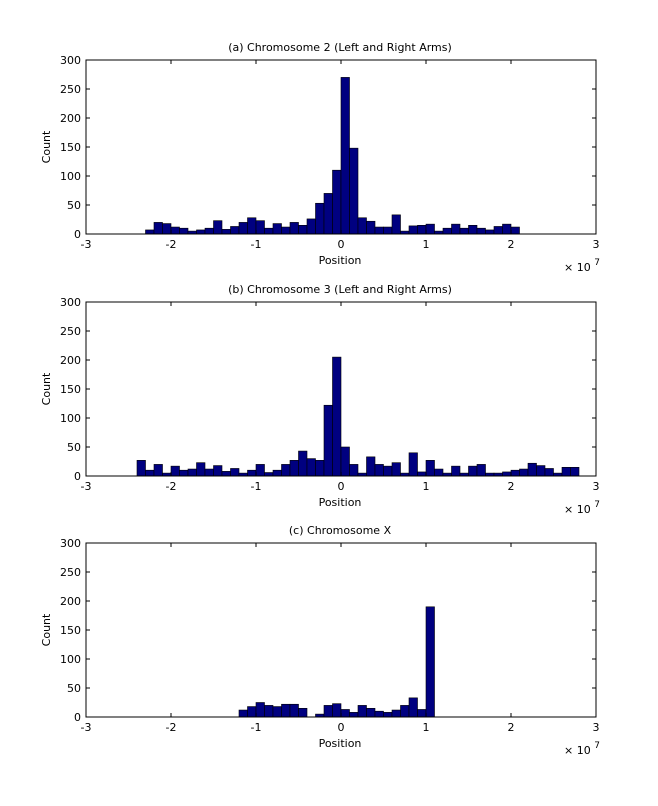 This screenshot has width=658, height=806. What do you see at coordinates (46, 388) in the screenshot?
I see `panel-b-ylabel: Count` at bounding box center [46, 388].